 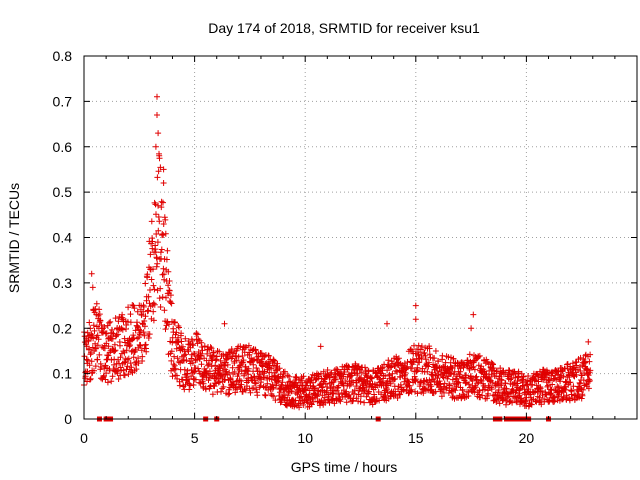 What do you see at coordinates (63, 374) in the screenshot?
I see `y-tick-label: 0.1` at bounding box center [63, 374].